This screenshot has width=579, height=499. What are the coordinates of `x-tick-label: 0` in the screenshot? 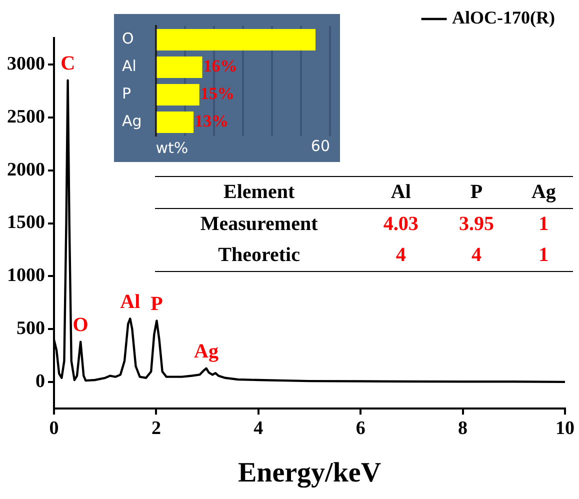 It's located at (54, 428).